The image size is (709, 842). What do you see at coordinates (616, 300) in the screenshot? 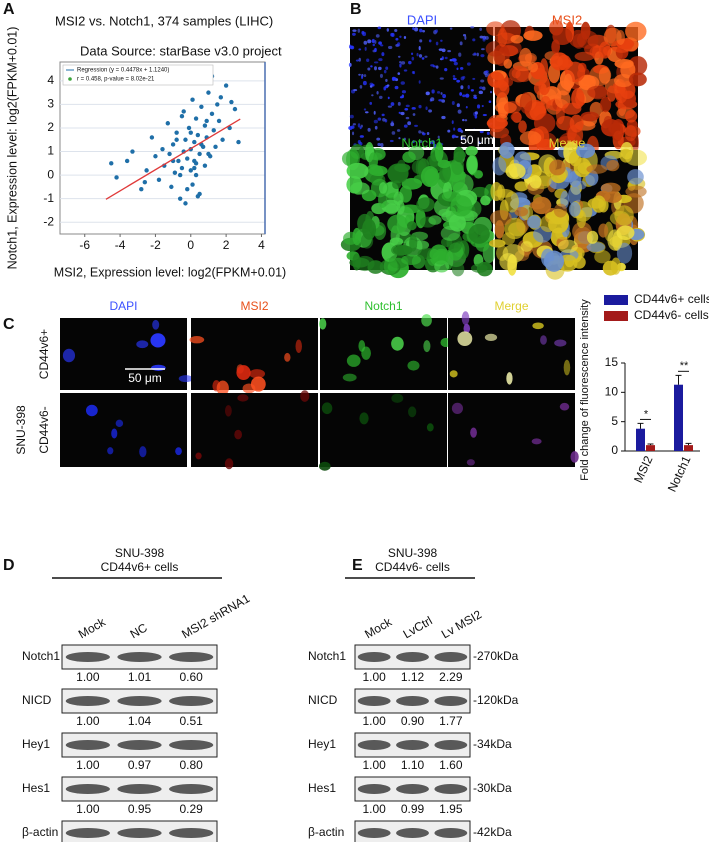
I see `legend-swatch` at bounding box center [616, 300].